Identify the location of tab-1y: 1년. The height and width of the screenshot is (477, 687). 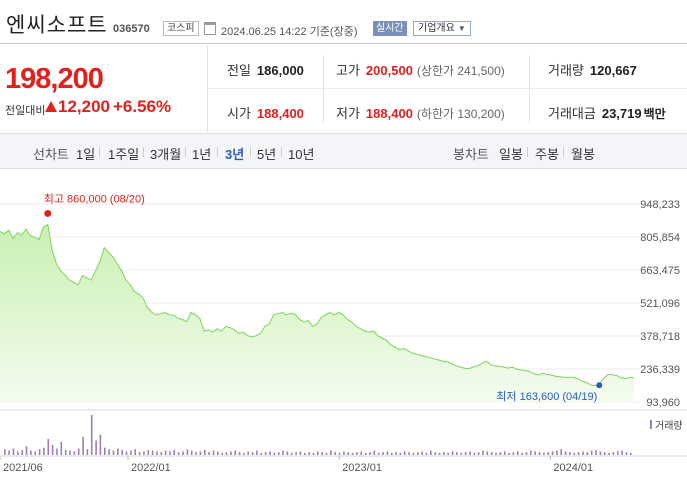
(202, 154).